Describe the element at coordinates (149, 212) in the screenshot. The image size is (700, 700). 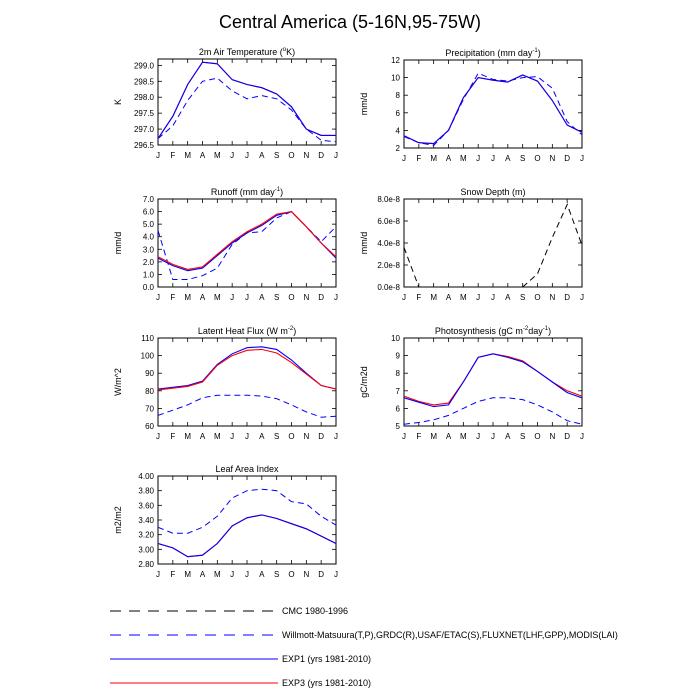
I see `y-tick-label: 6.0` at that location.